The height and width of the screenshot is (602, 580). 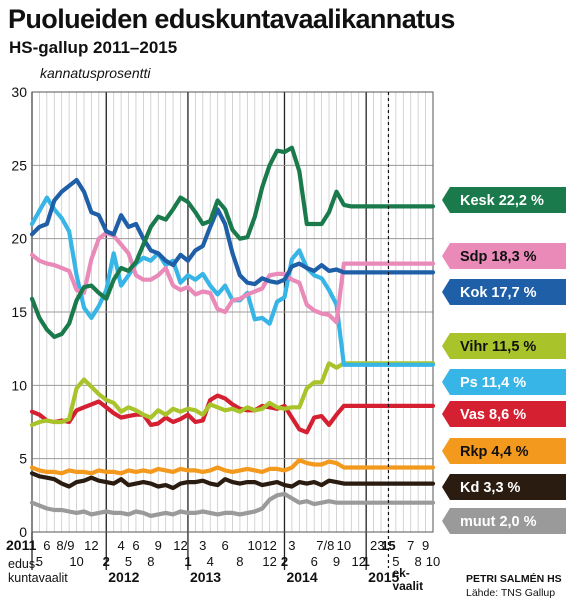 I want to click on series-line-sdp, so click(x=232, y=277).